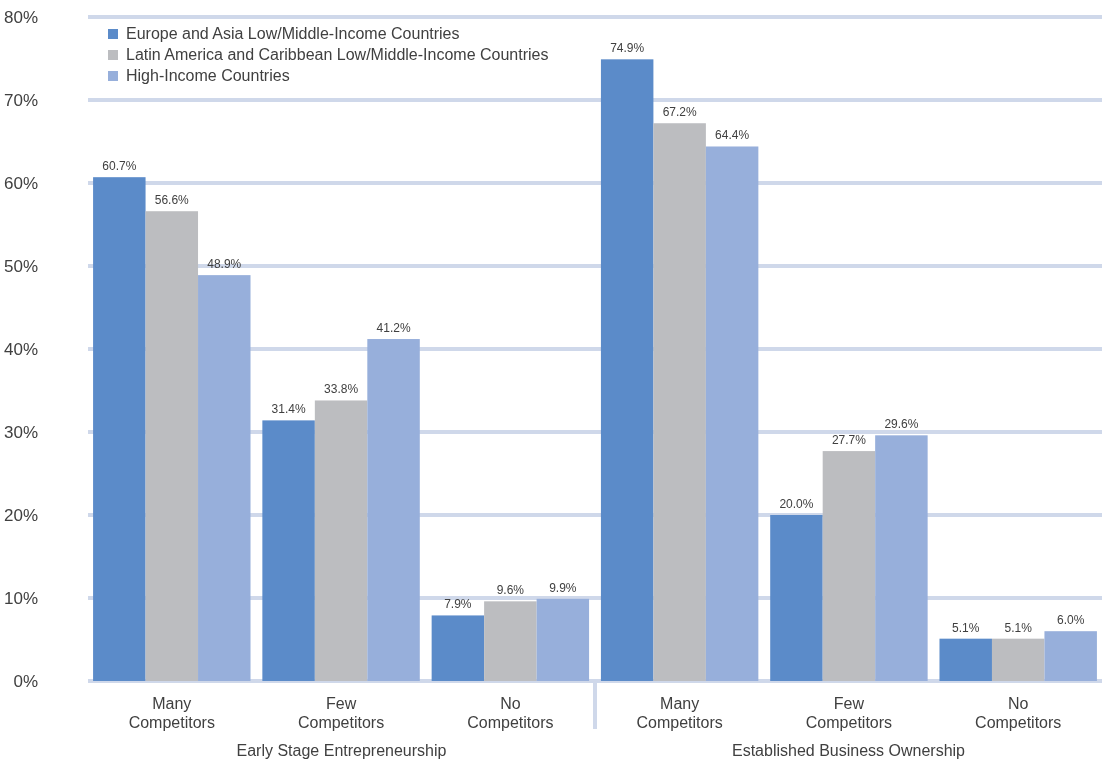 This screenshot has height=759, width=1102. What do you see at coordinates (20, 432) in the screenshot?
I see `y-tick-label: 30%` at bounding box center [20, 432].